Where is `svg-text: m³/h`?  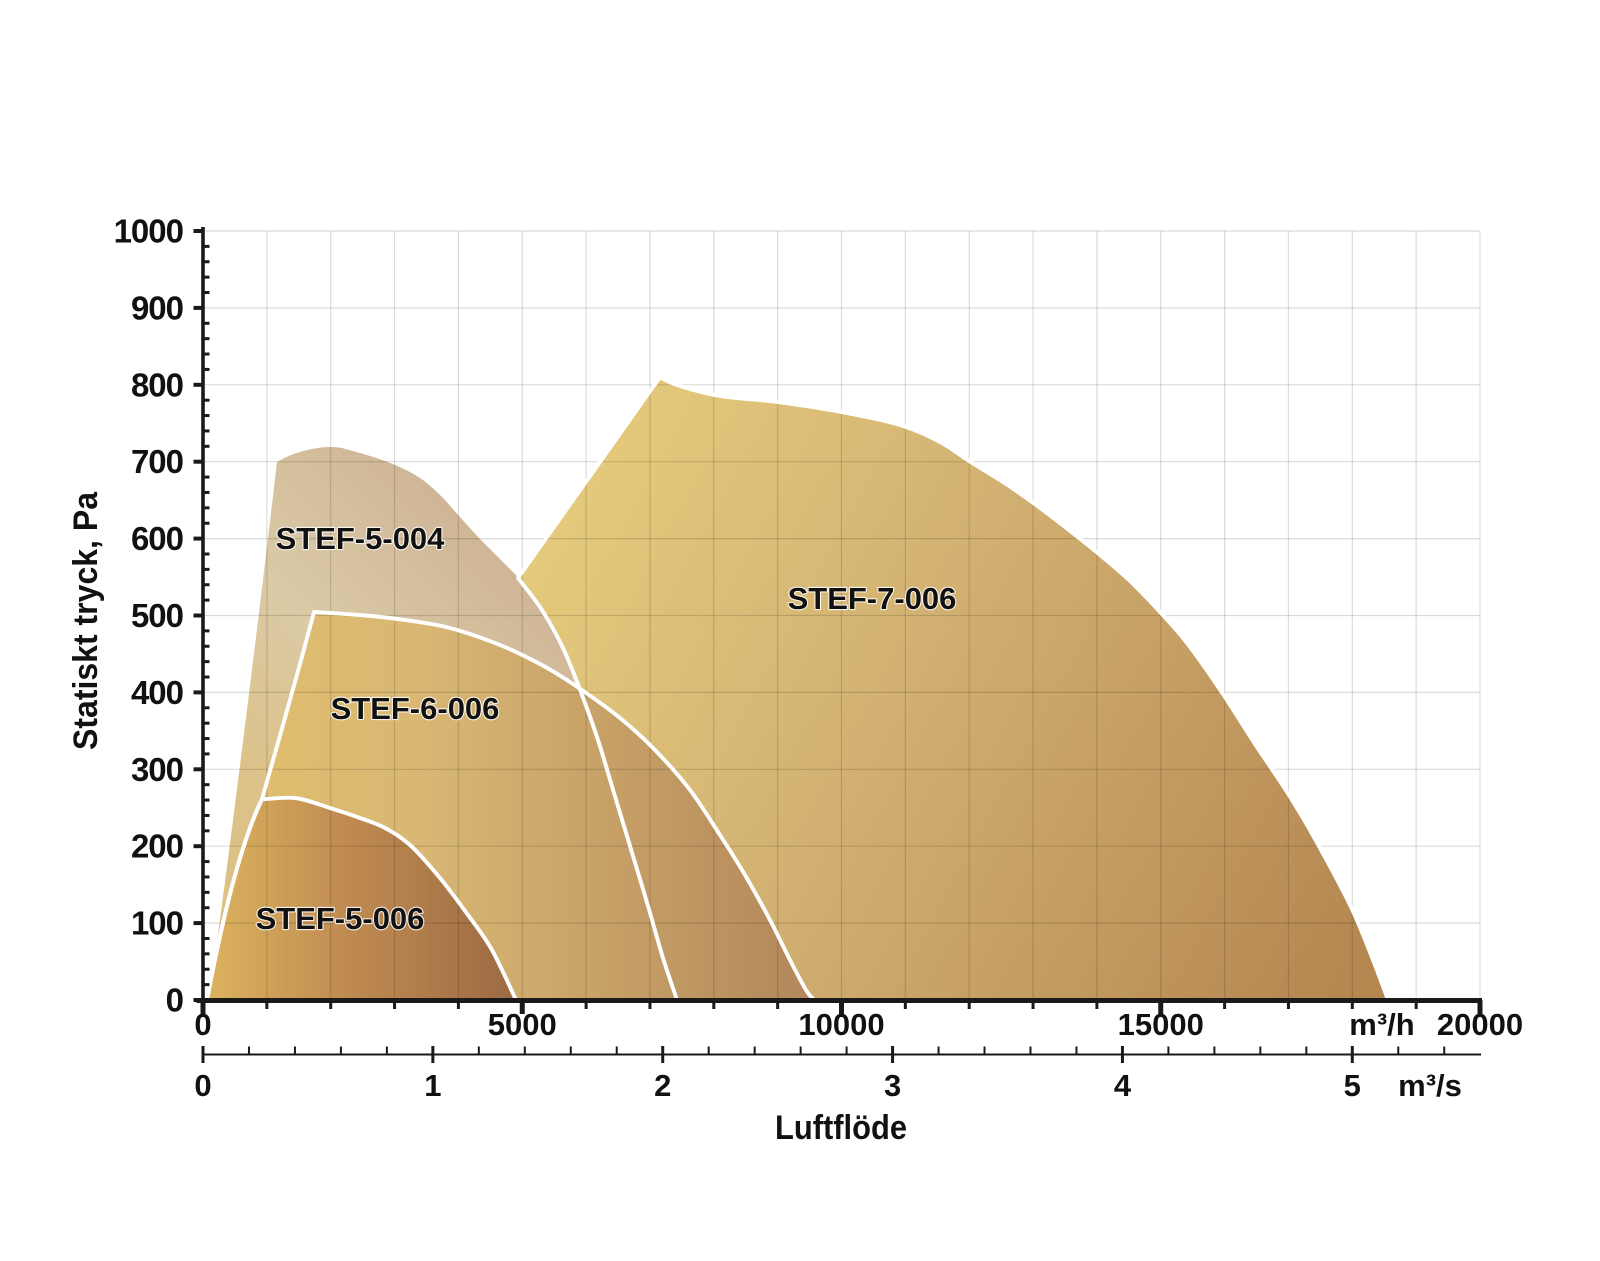 svg-text: m³/h is located at coordinates (1381, 1024).